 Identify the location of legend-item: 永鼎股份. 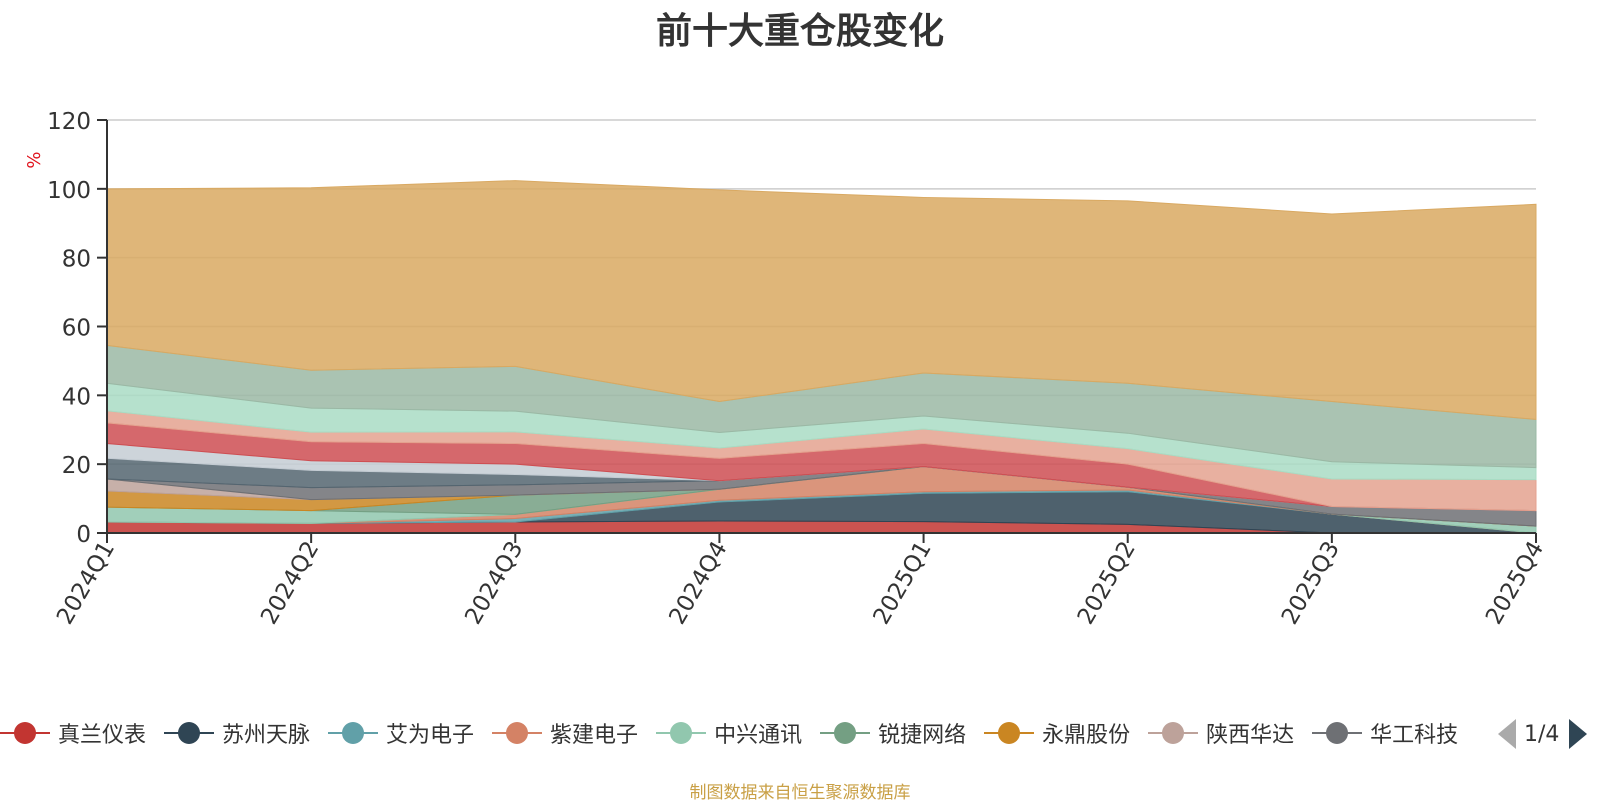
(1057, 733).